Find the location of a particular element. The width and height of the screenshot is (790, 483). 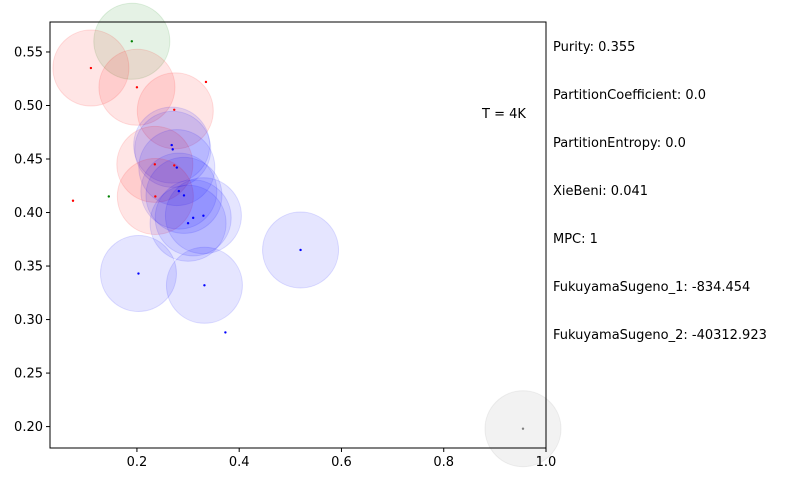

y-tick-label: 0.30 is located at coordinates (28, 320).